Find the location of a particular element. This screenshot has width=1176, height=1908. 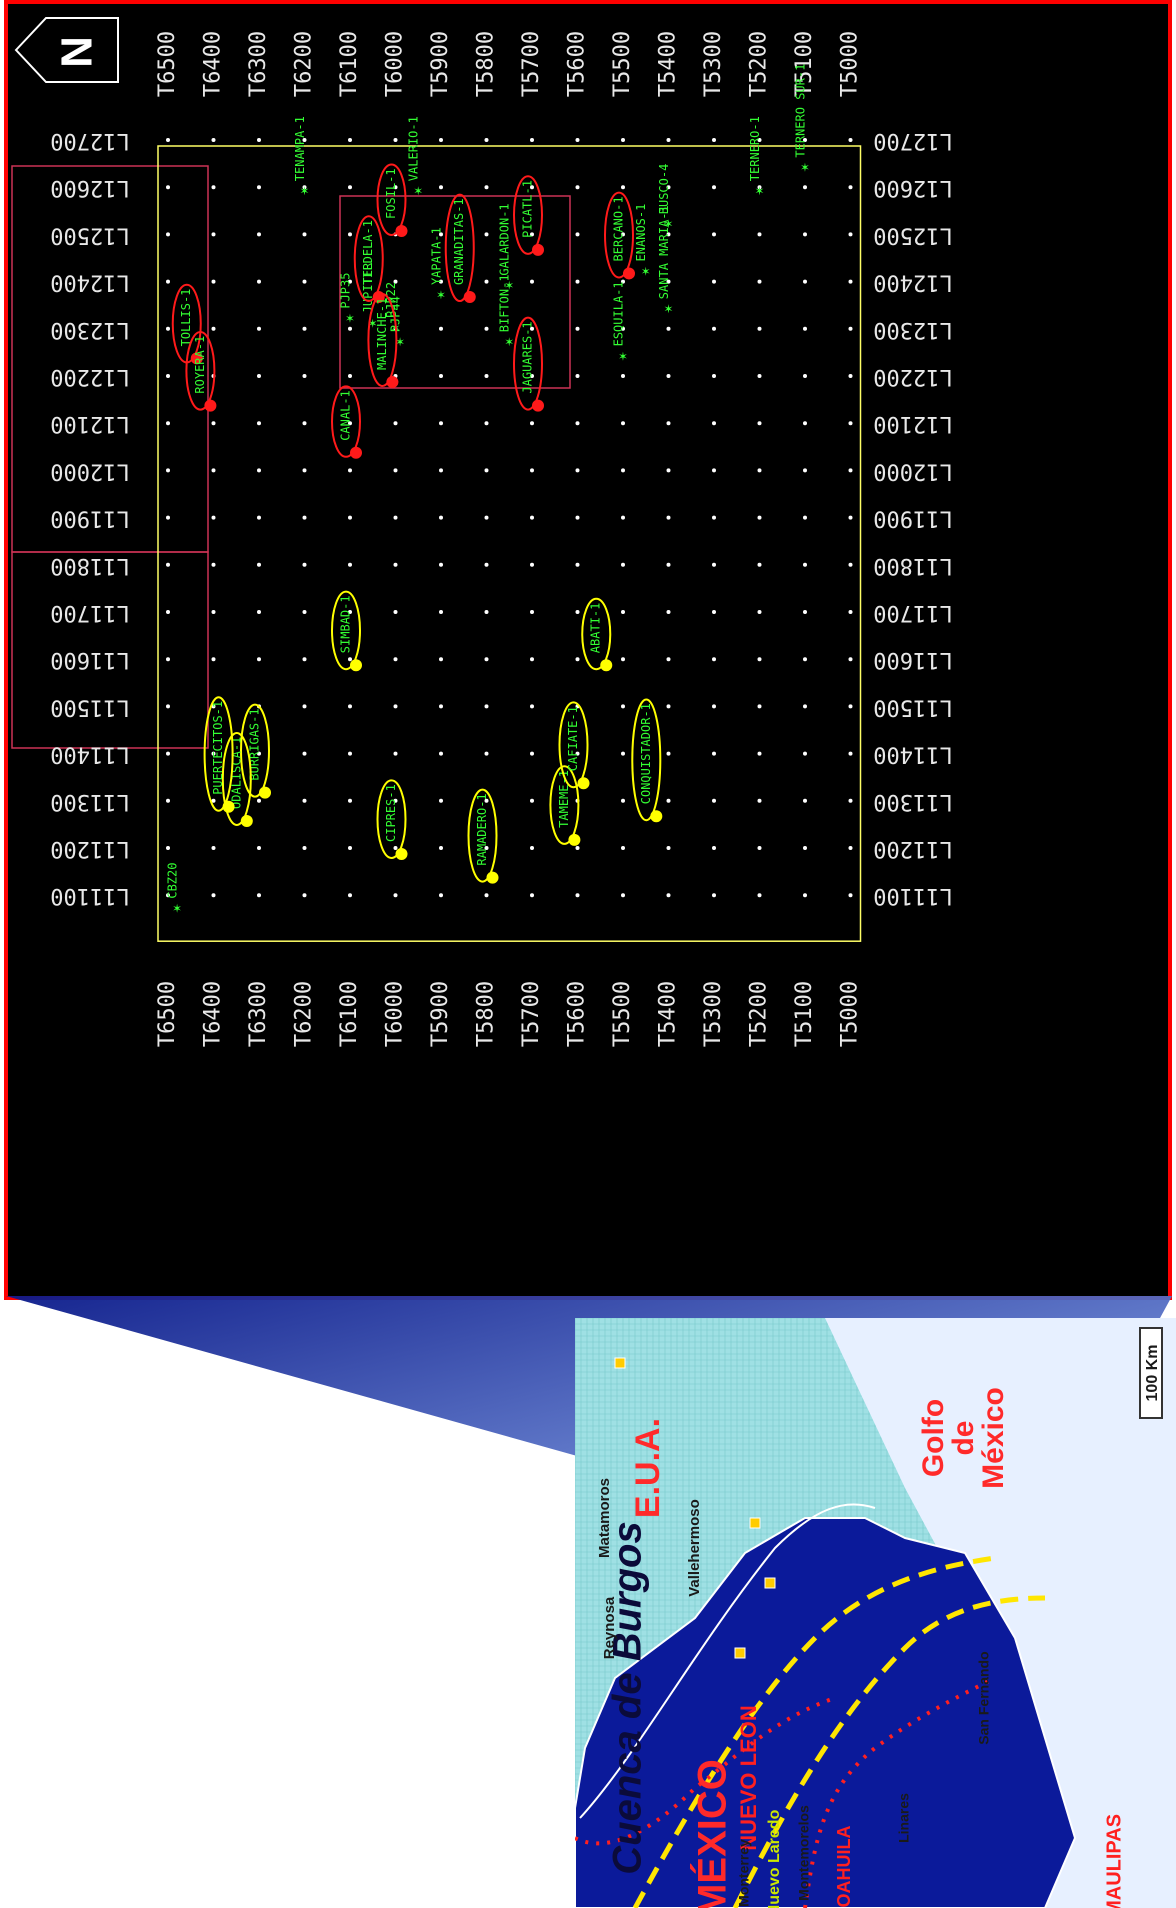

survey-outline is located at coordinates (110, 650).